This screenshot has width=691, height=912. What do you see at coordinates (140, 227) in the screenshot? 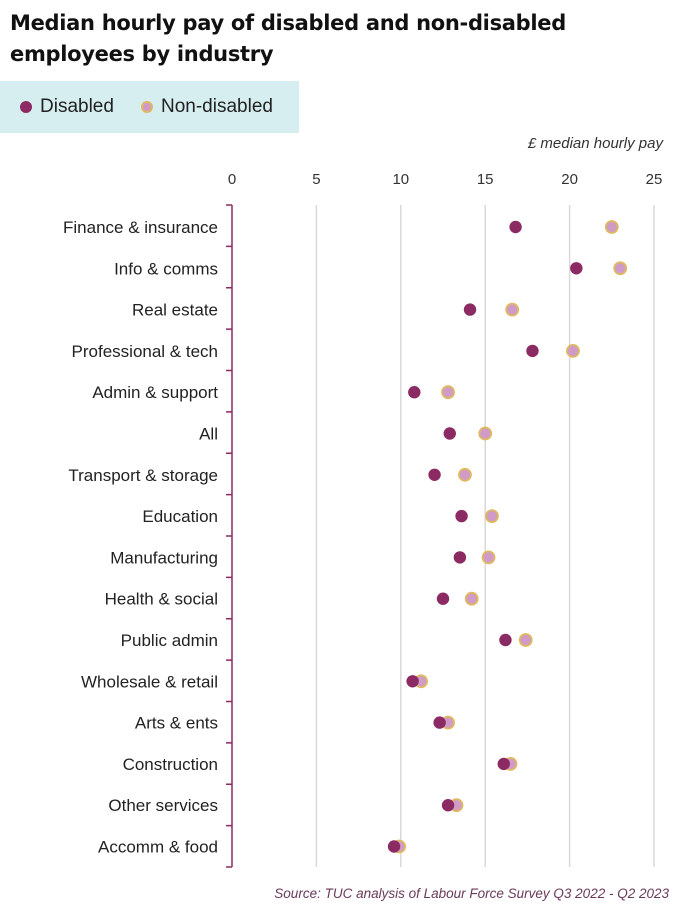
I see `category-label: Finance & insurance` at bounding box center [140, 227].